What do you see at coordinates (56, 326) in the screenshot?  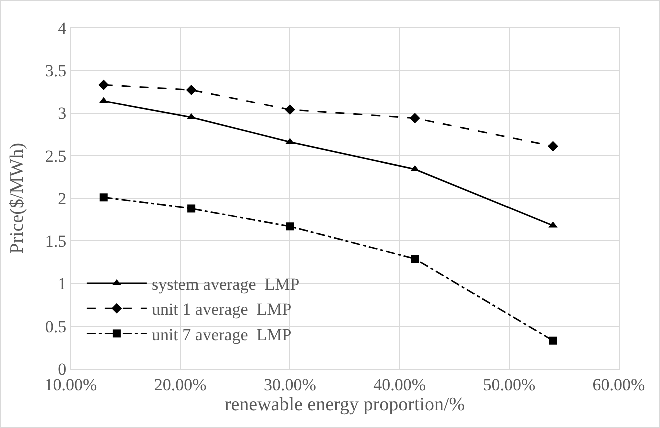 I see `y-tick-label: 0.5` at bounding box center [56, 326].